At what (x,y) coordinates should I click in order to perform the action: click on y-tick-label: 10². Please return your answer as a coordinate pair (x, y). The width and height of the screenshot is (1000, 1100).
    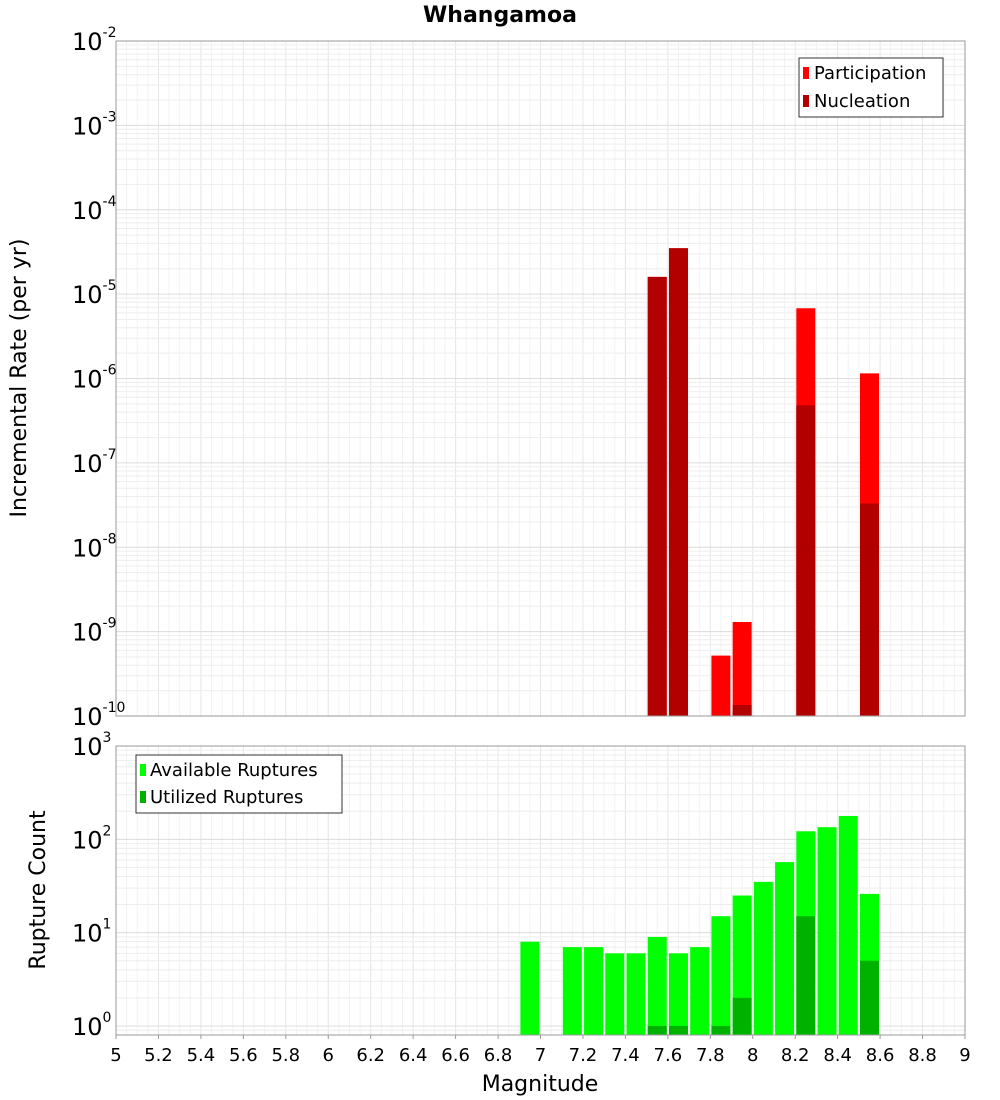
    Looking at the image, I should click on (91, 838).